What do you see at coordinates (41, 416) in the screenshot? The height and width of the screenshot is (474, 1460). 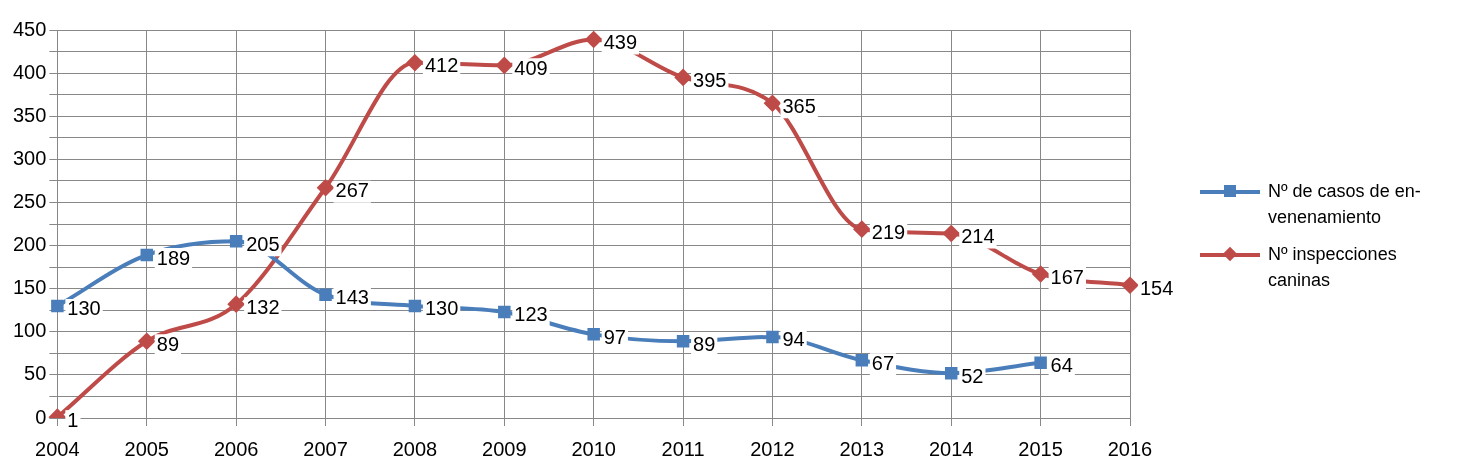 I see `y-tick-label: 0` at bounding box center [41, 416].